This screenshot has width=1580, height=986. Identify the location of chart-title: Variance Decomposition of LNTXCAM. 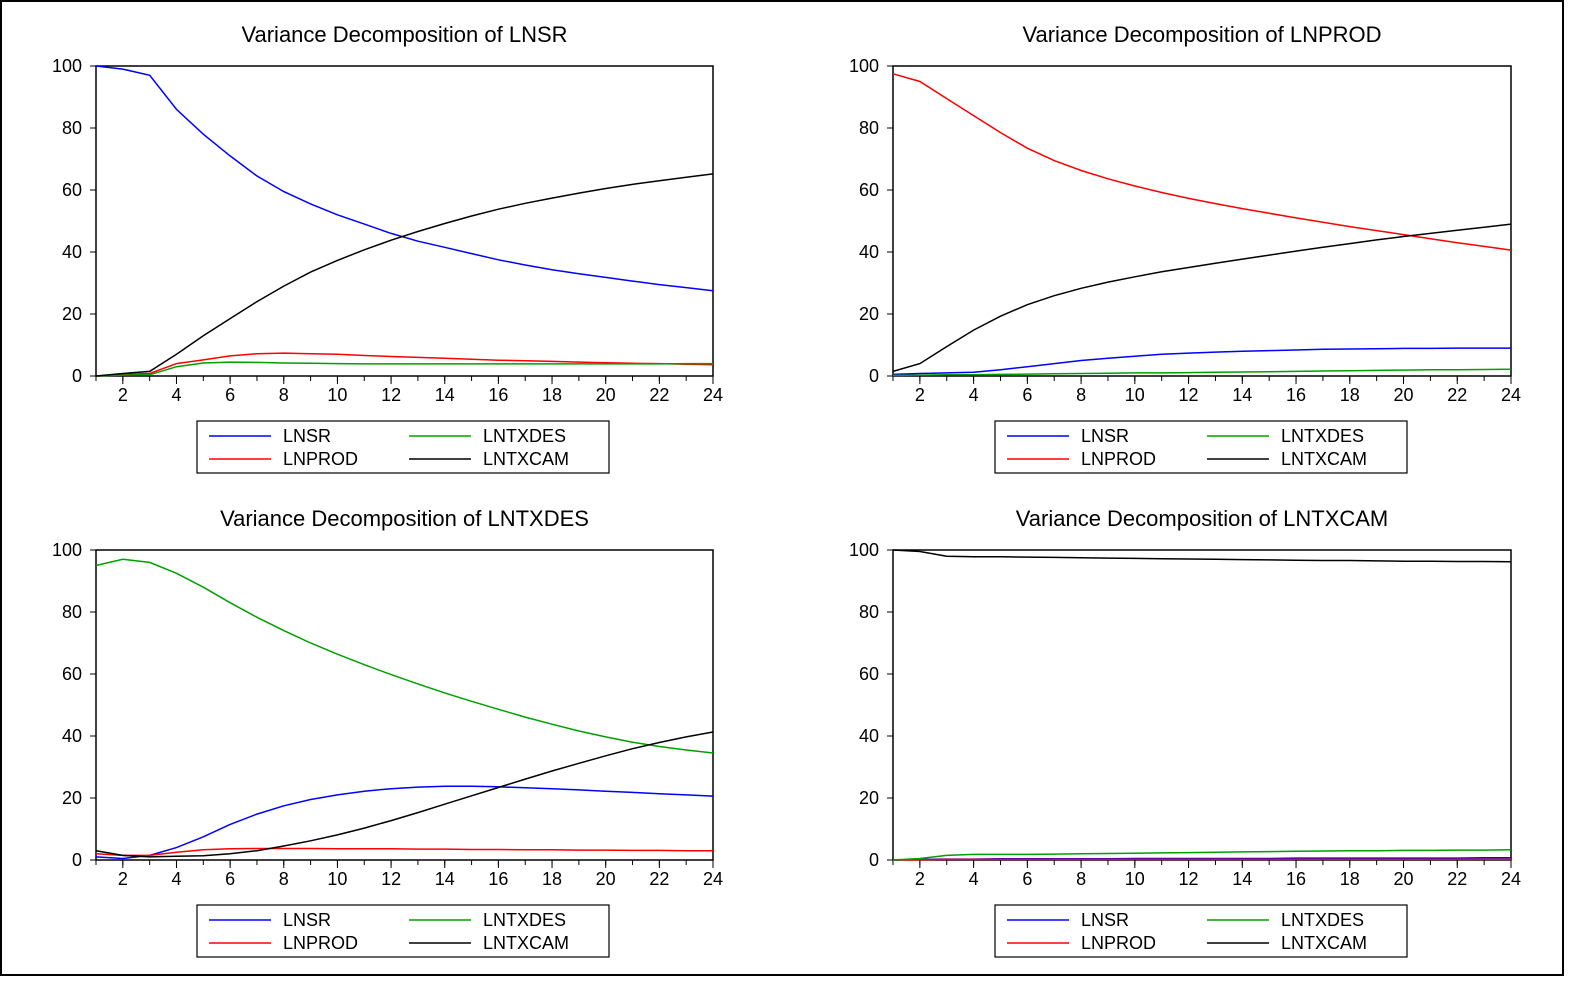
(1202, 518).